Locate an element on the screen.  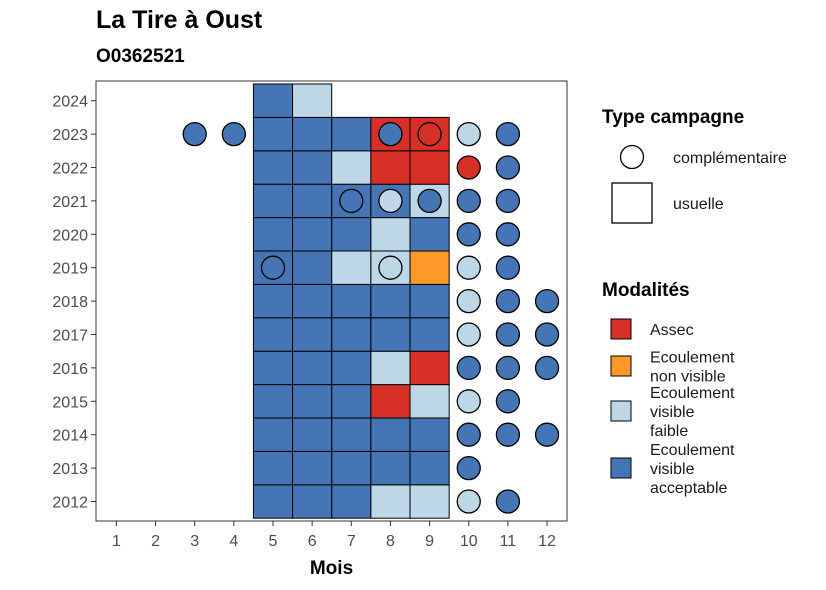
x-tick-label: 1 is located at coordinates (116, 541).